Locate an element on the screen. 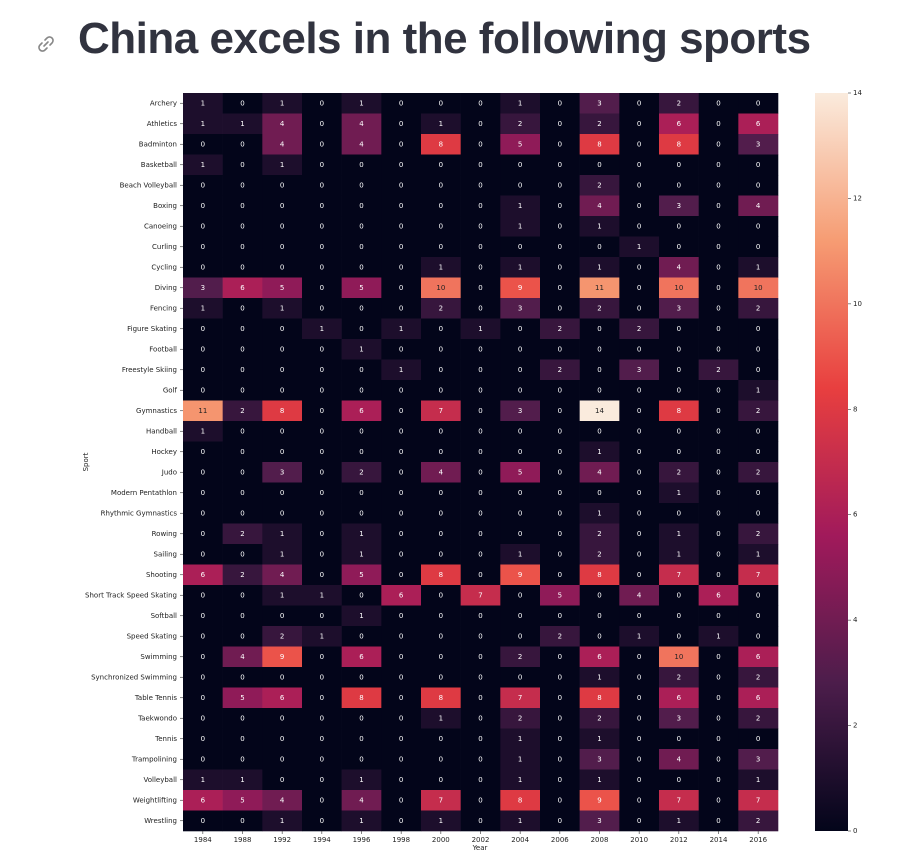 The height and width of the screenshot is (855, 920). x-tick-label: 2000 is located at coordinates (441, 840).